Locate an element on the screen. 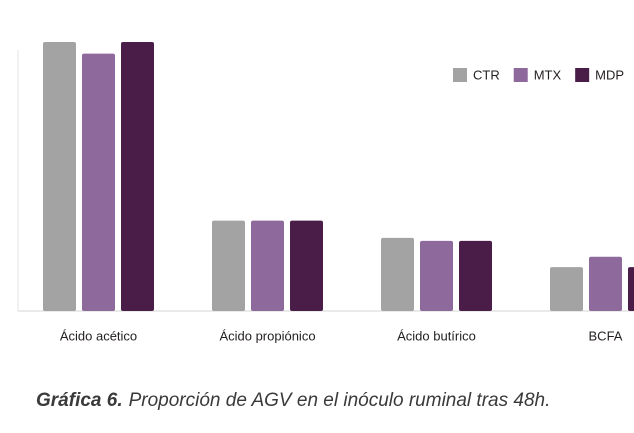 This screenshot has height=433, width=634. legend-label: MTX is located at coordinates (548, 74).